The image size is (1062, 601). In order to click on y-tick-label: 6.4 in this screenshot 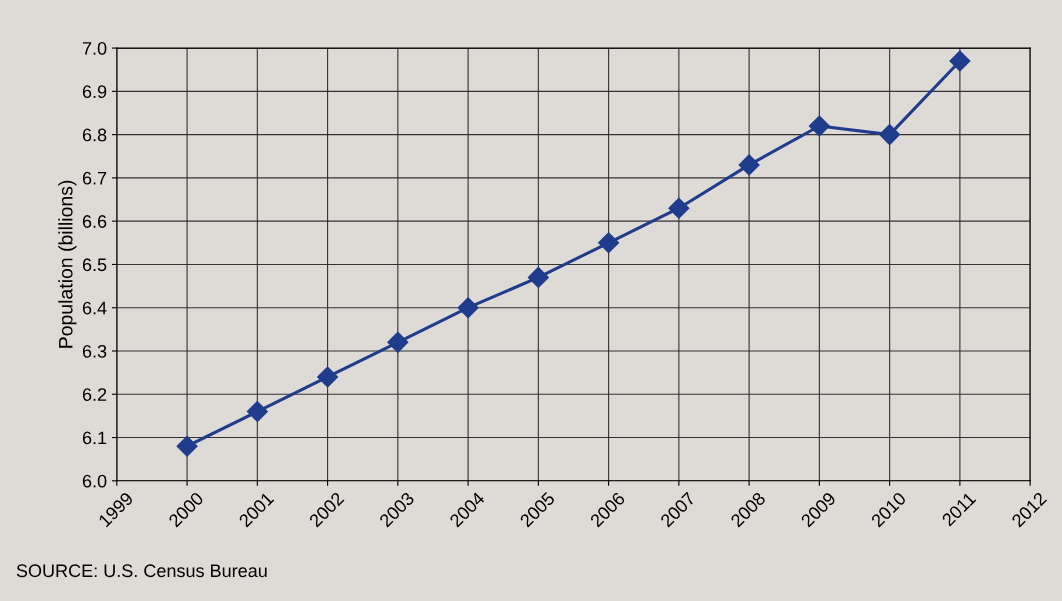, I will do `click(94, 308)`.